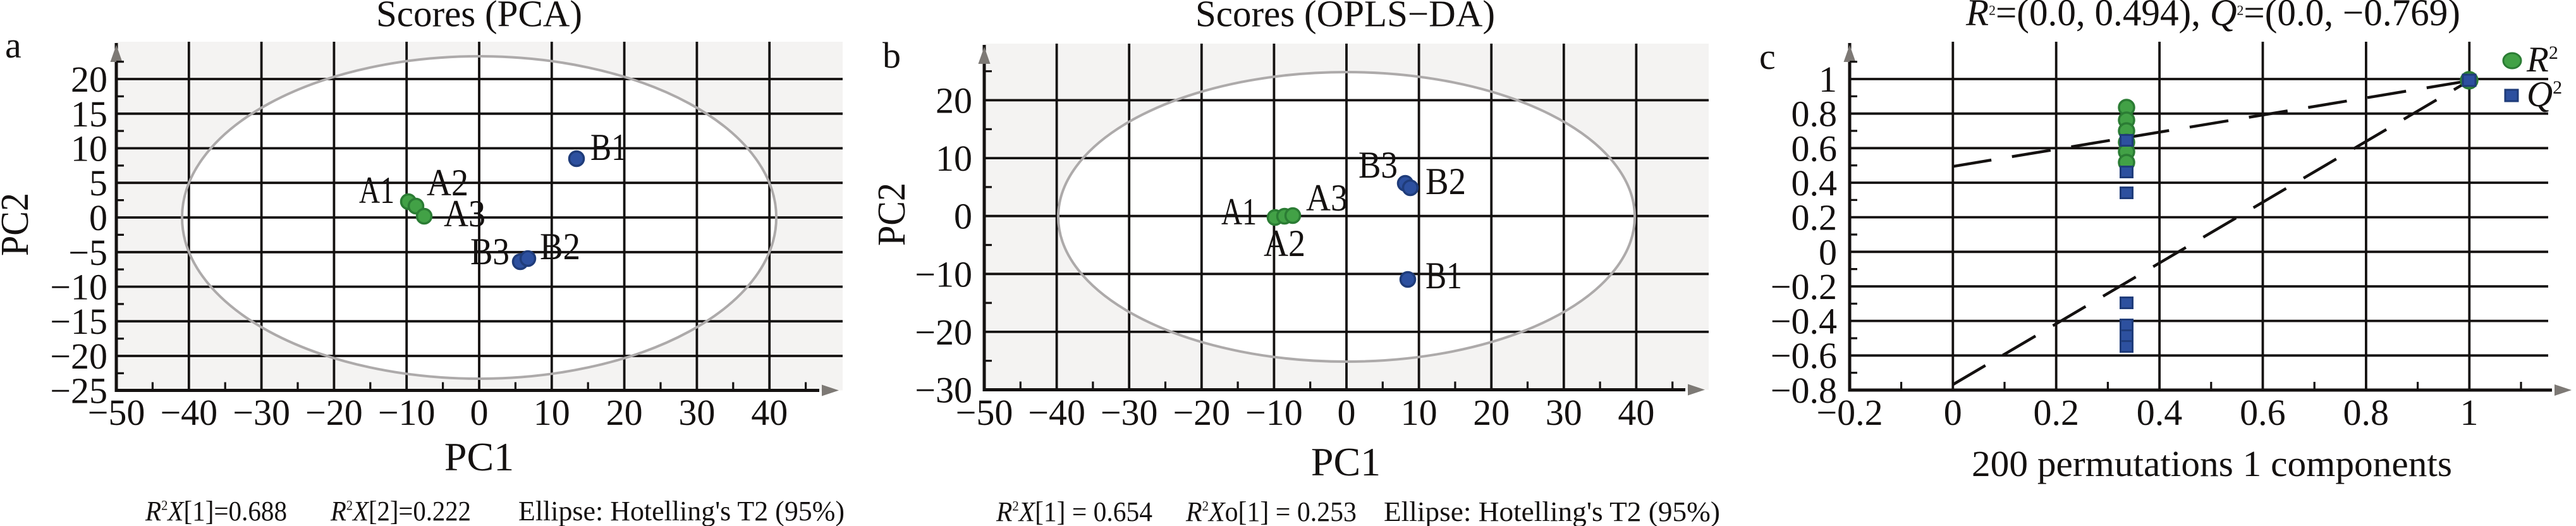 The image size is (2576, 526). What do you see at coordinates (98, 183) in the screenshot?
I see `svg-text: 5` at bounding box center [98, 183].